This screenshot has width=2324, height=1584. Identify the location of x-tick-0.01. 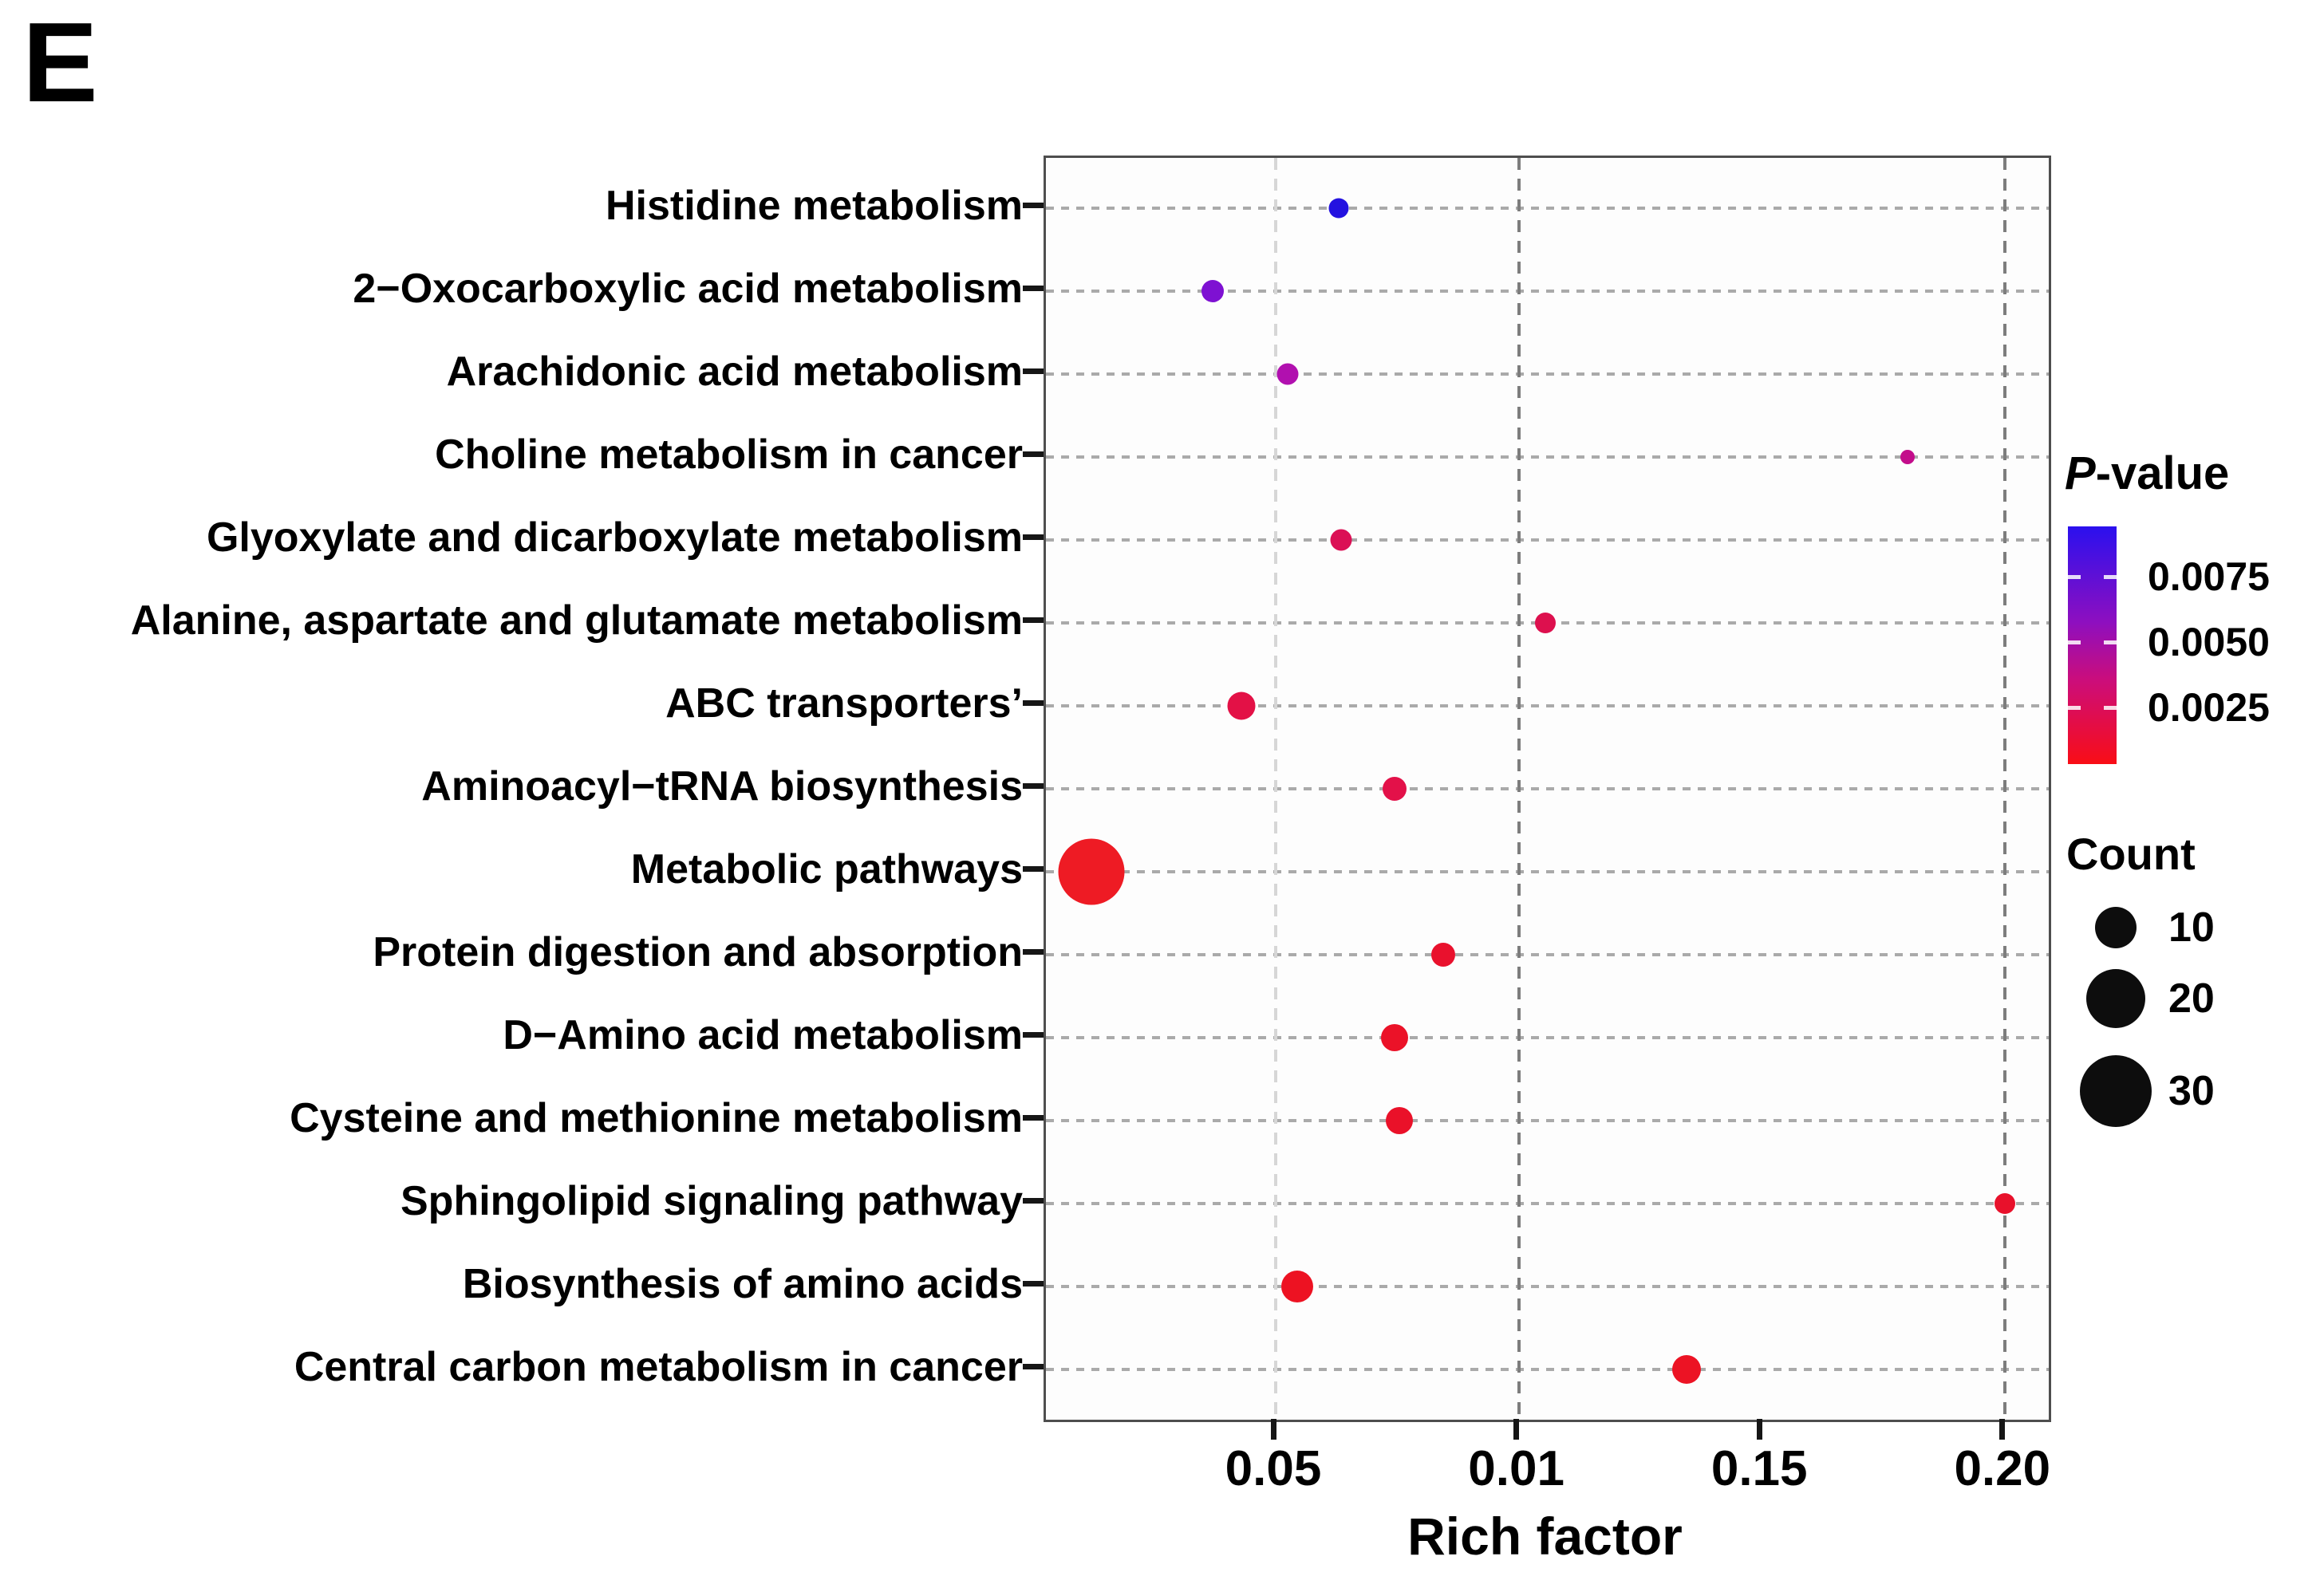
(1516, 1430).